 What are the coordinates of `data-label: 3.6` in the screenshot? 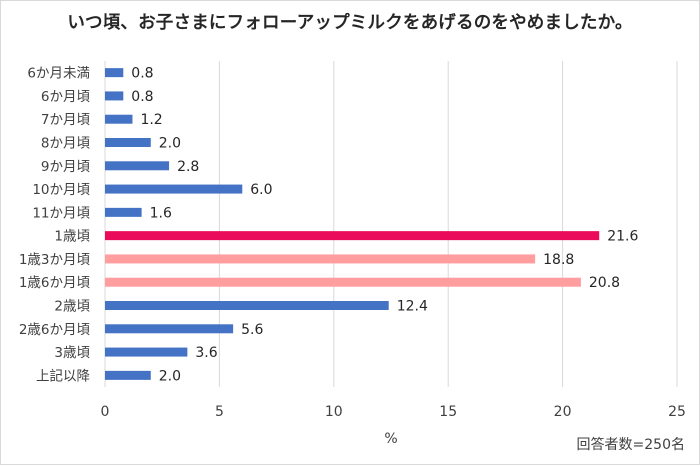 It's located at (206, 353).